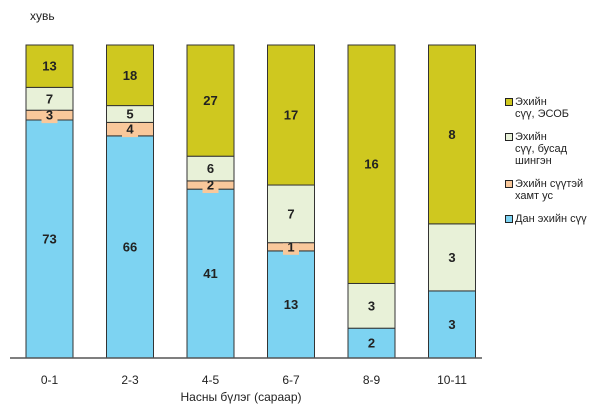  What do you see at coordinates (541, 149) in the screenshot?
I see `legend-label-s2: Эхийн сүү, бусад шингэн` at bounding box center [541, 149].